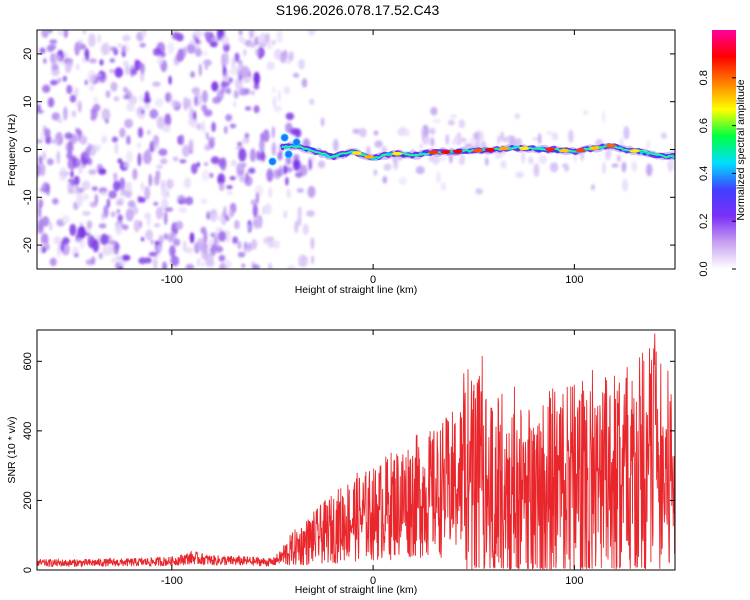 The width and height of the screenshot is (750, 600). What do you see at coordinates (28, 54) in the screenshot?
I see `y-tick-label: 20` at bounding box center [28, 54].